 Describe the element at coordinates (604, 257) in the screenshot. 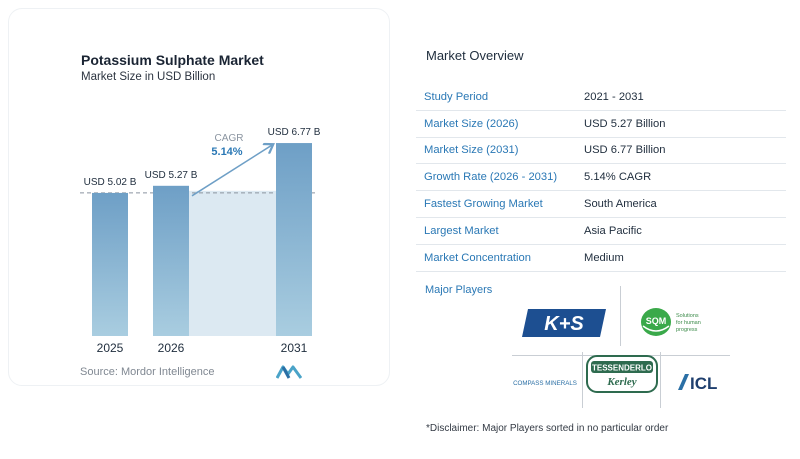

I see `overview-value: Medium` at that location.